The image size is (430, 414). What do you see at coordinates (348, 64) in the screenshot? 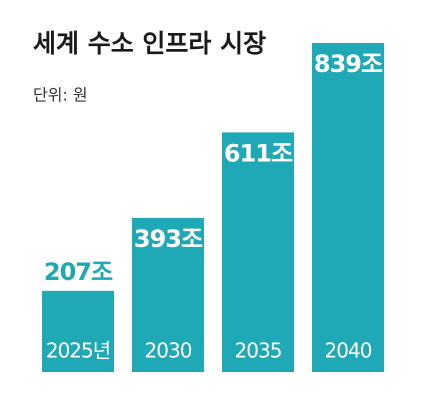
I see `value-label: 839조` at bounding box center [348, 64].